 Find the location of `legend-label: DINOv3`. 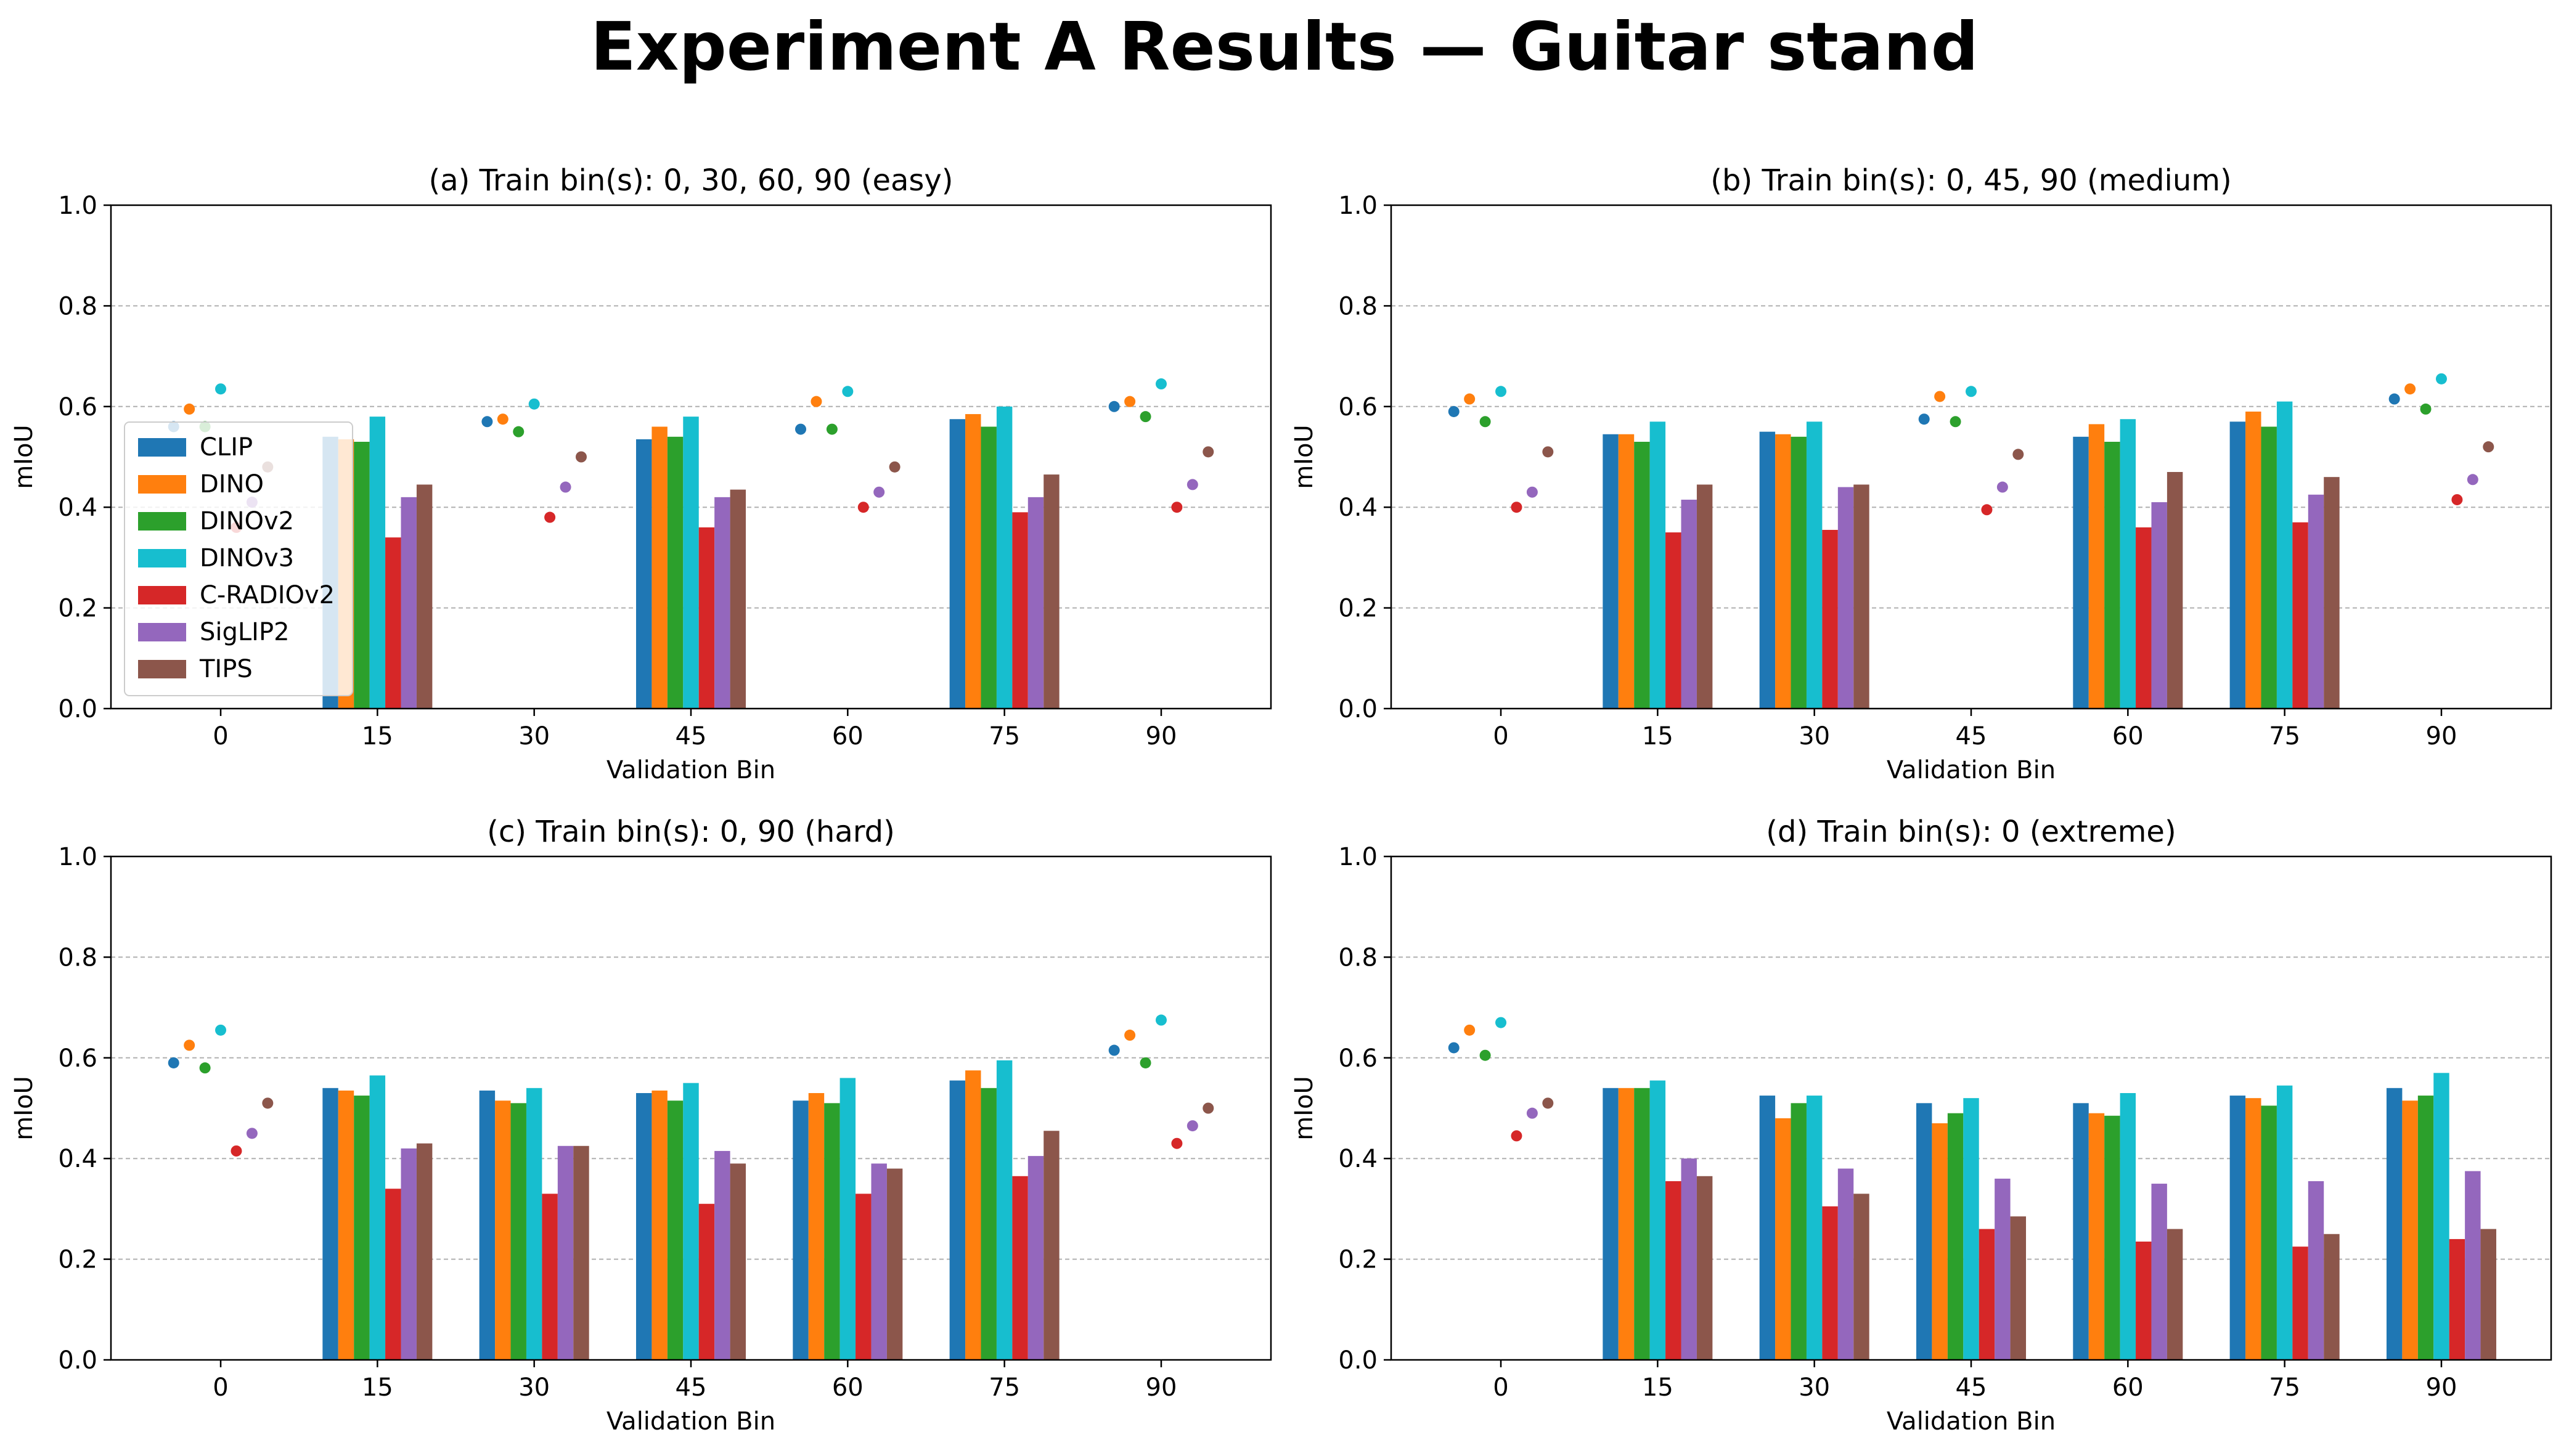

legend-label: DINOv3 is located at coordinates (247, 558).